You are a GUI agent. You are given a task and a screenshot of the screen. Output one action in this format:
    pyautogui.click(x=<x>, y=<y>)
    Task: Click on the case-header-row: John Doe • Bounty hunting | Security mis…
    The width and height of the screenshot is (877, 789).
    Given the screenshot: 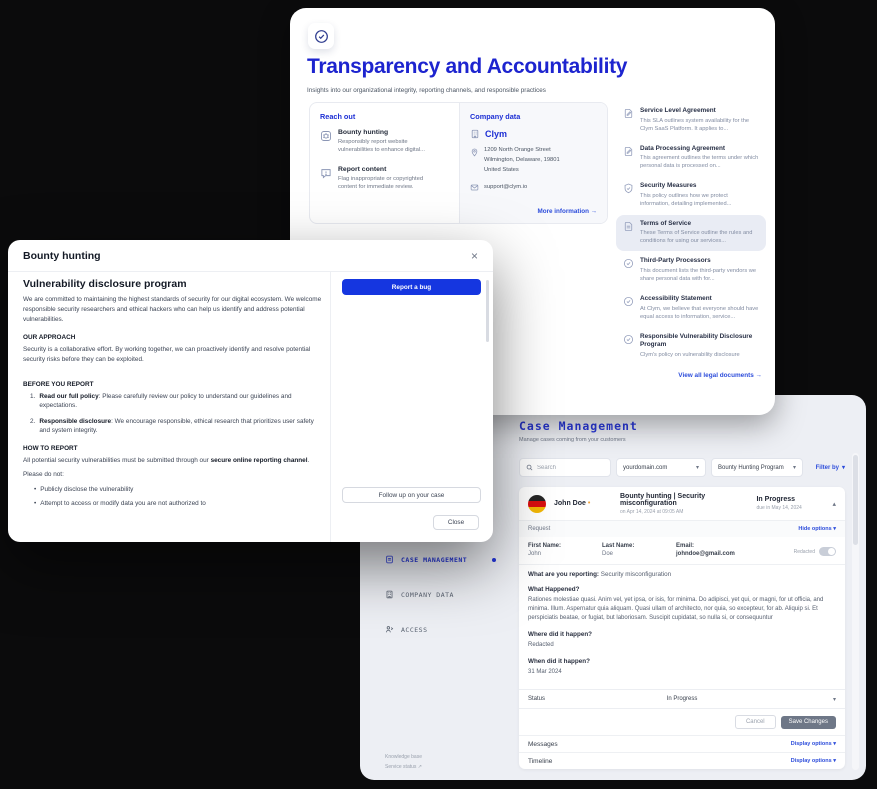 What is the action you would take?
    pyautogui.click(x=682, y=503)
    